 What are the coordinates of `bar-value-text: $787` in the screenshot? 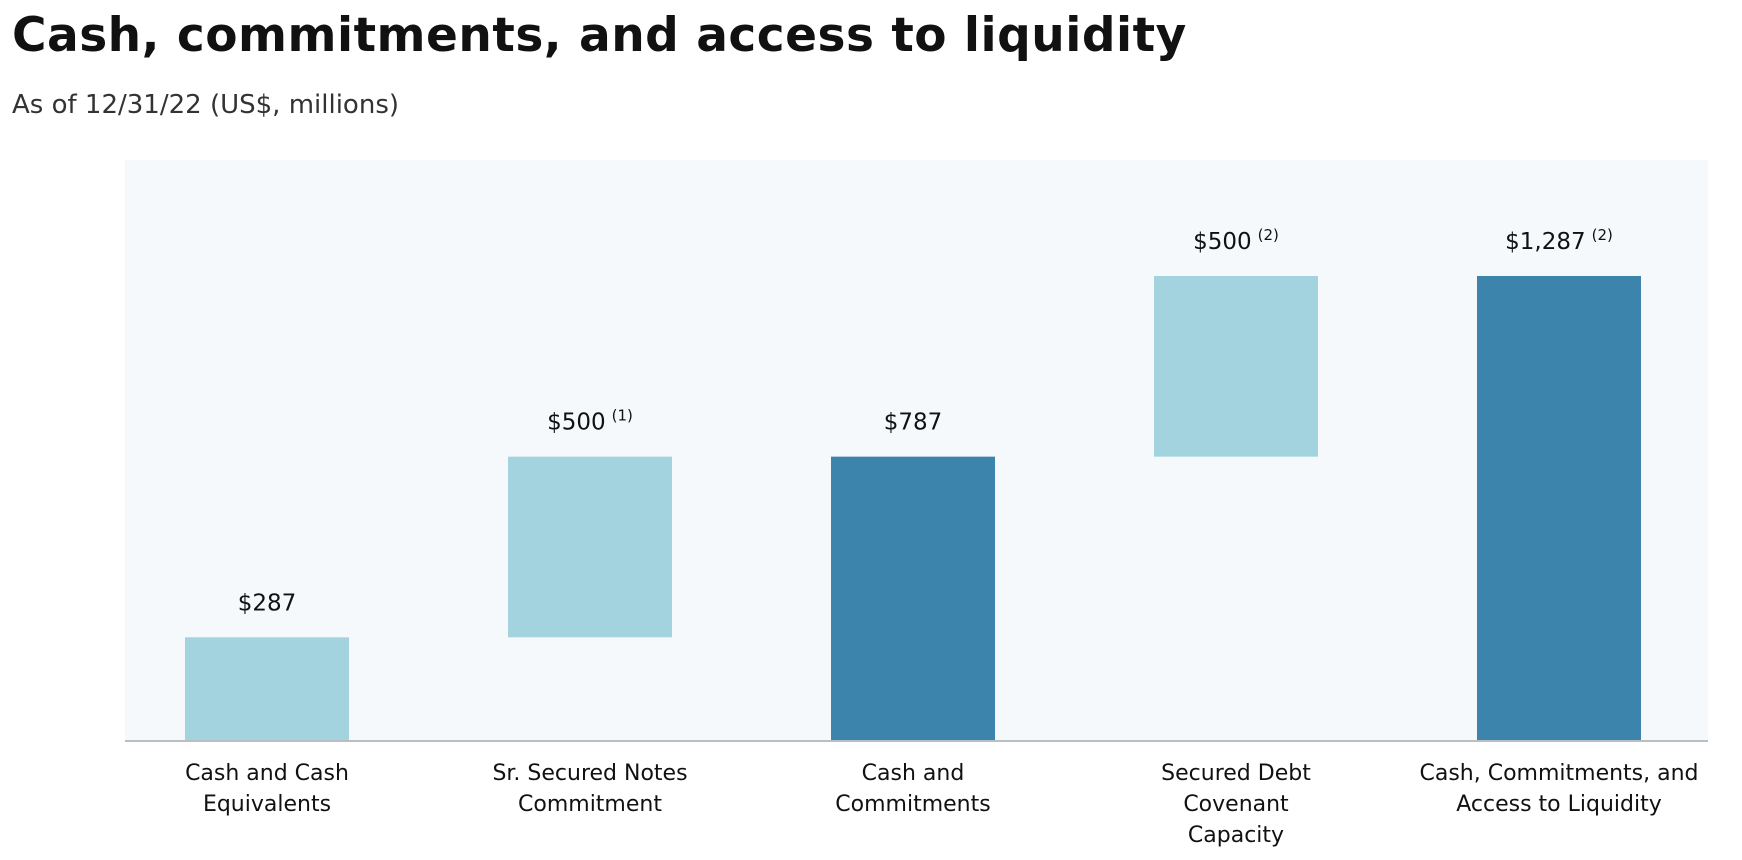 It's located at (913, 423).